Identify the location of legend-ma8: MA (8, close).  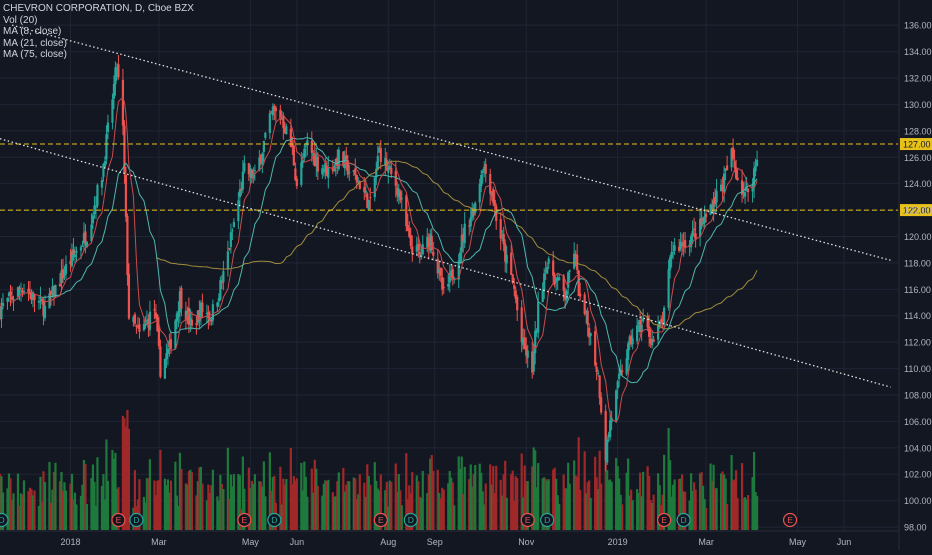
(32, 31).